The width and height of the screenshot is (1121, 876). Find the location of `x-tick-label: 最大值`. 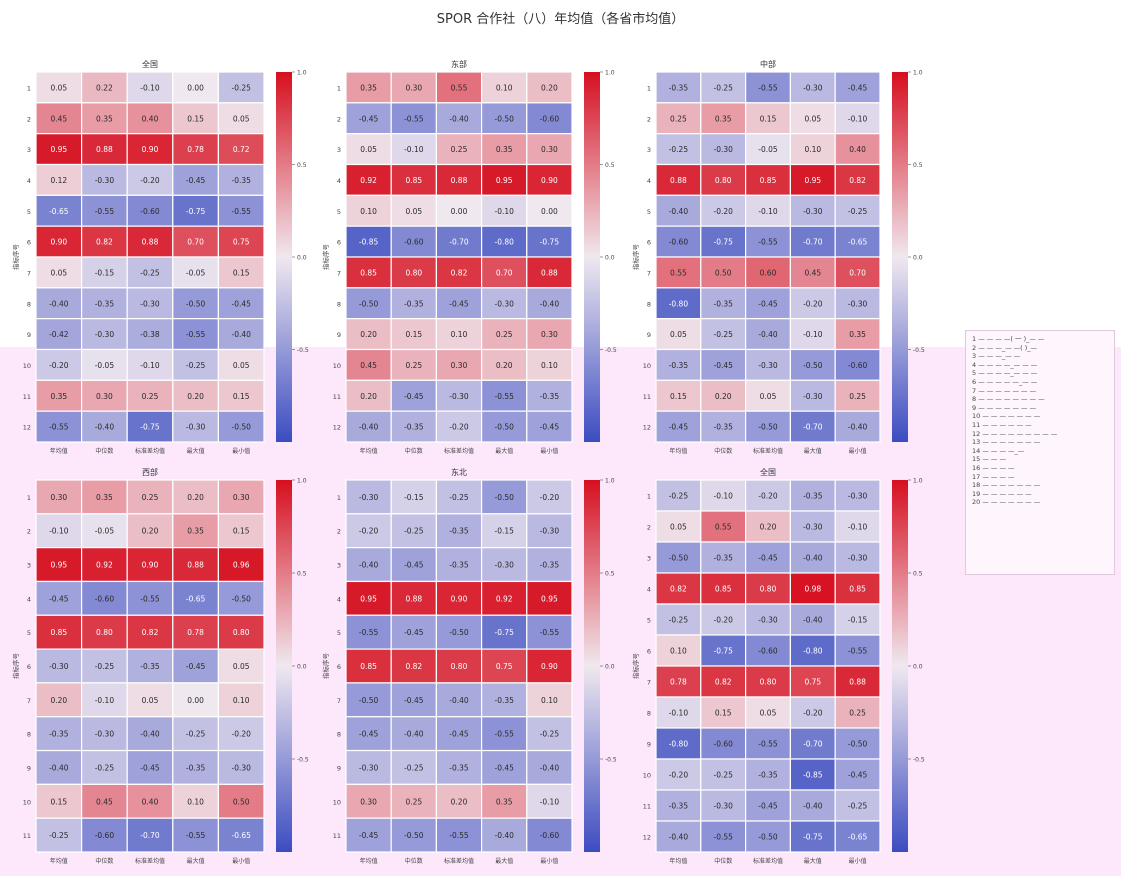

x-tick-label: 最大值 is located at coordinates (196, 861).